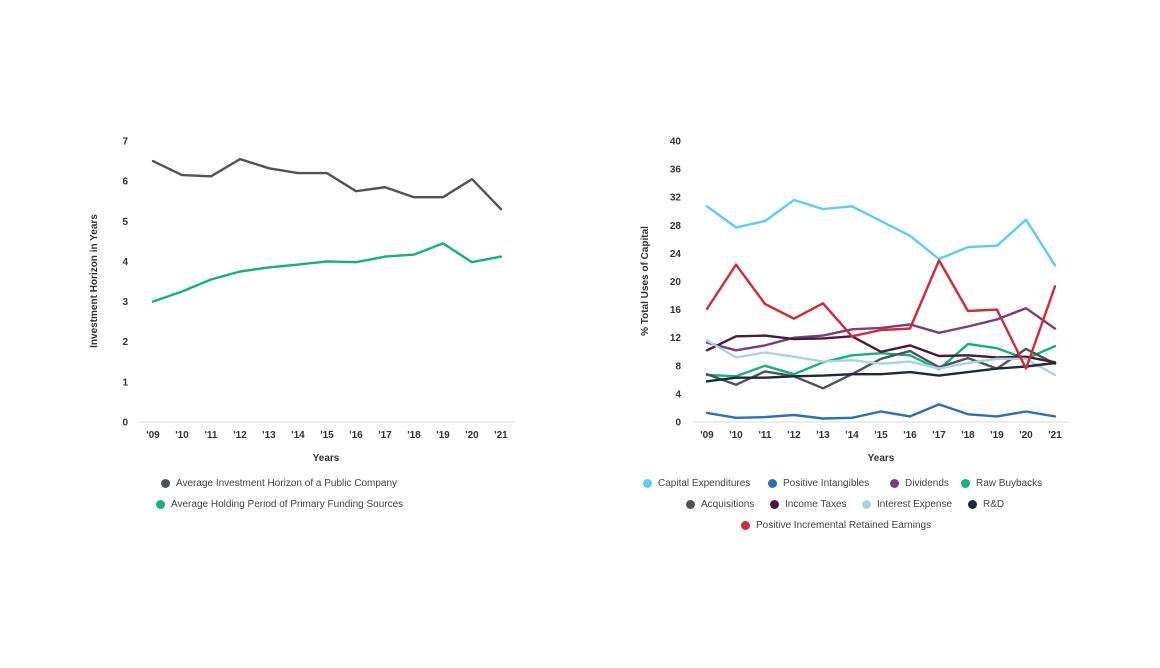  I want to click on legend-item-r-and-d: R&D, so click(986, 504).